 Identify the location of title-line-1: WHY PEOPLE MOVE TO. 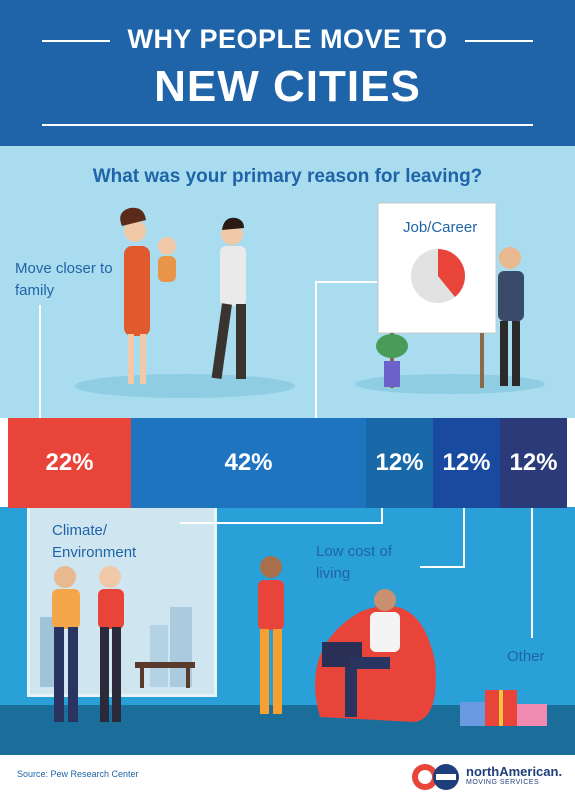
(287, 39).